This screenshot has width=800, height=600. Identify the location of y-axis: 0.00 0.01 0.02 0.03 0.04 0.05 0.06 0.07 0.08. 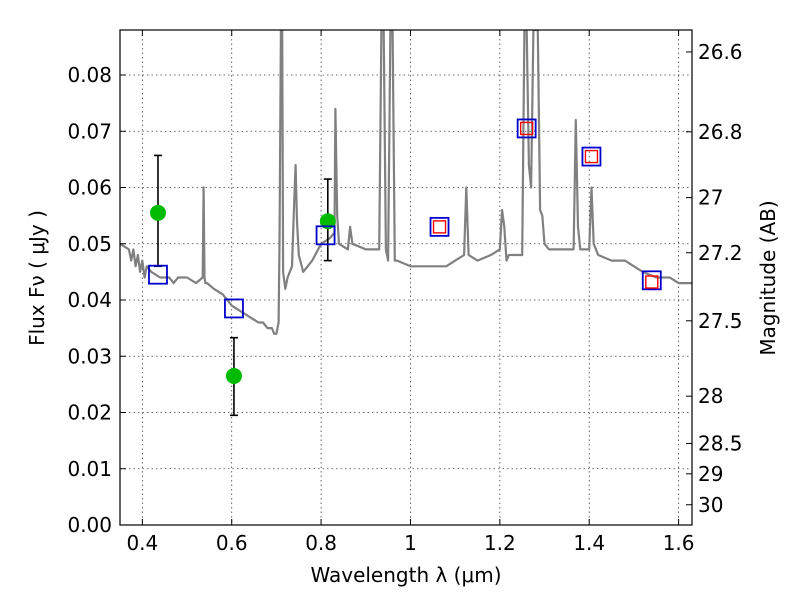
(96, 300).